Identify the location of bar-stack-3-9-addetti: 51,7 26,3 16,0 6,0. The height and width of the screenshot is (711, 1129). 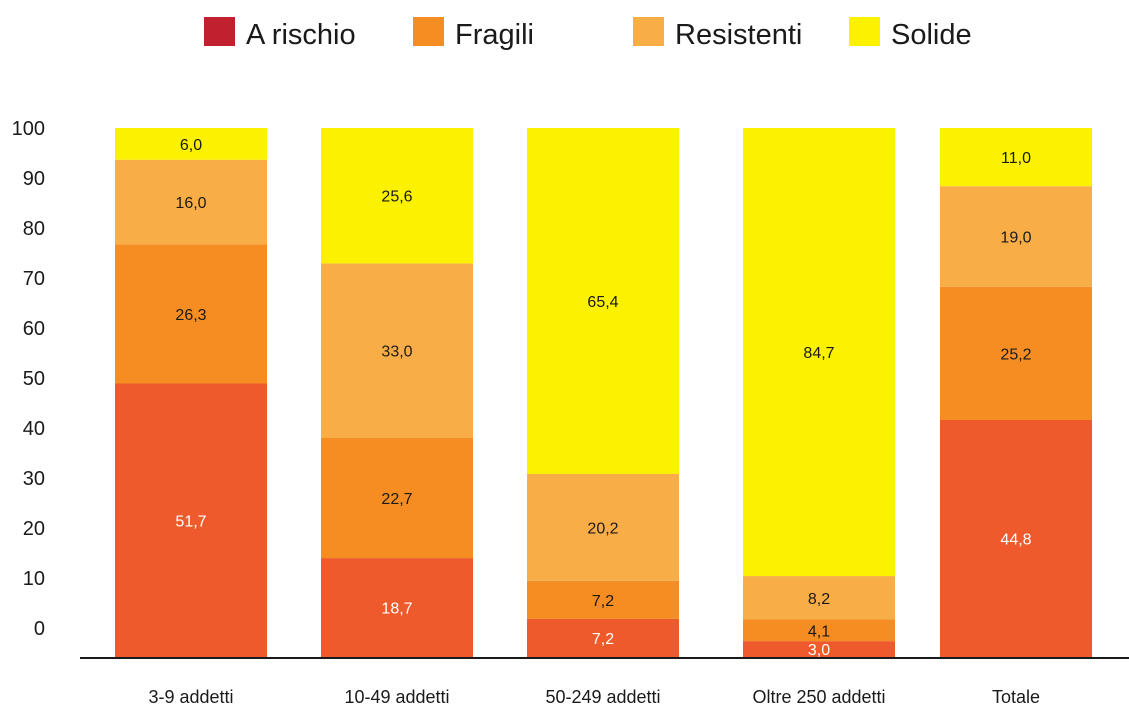
(191, 392).